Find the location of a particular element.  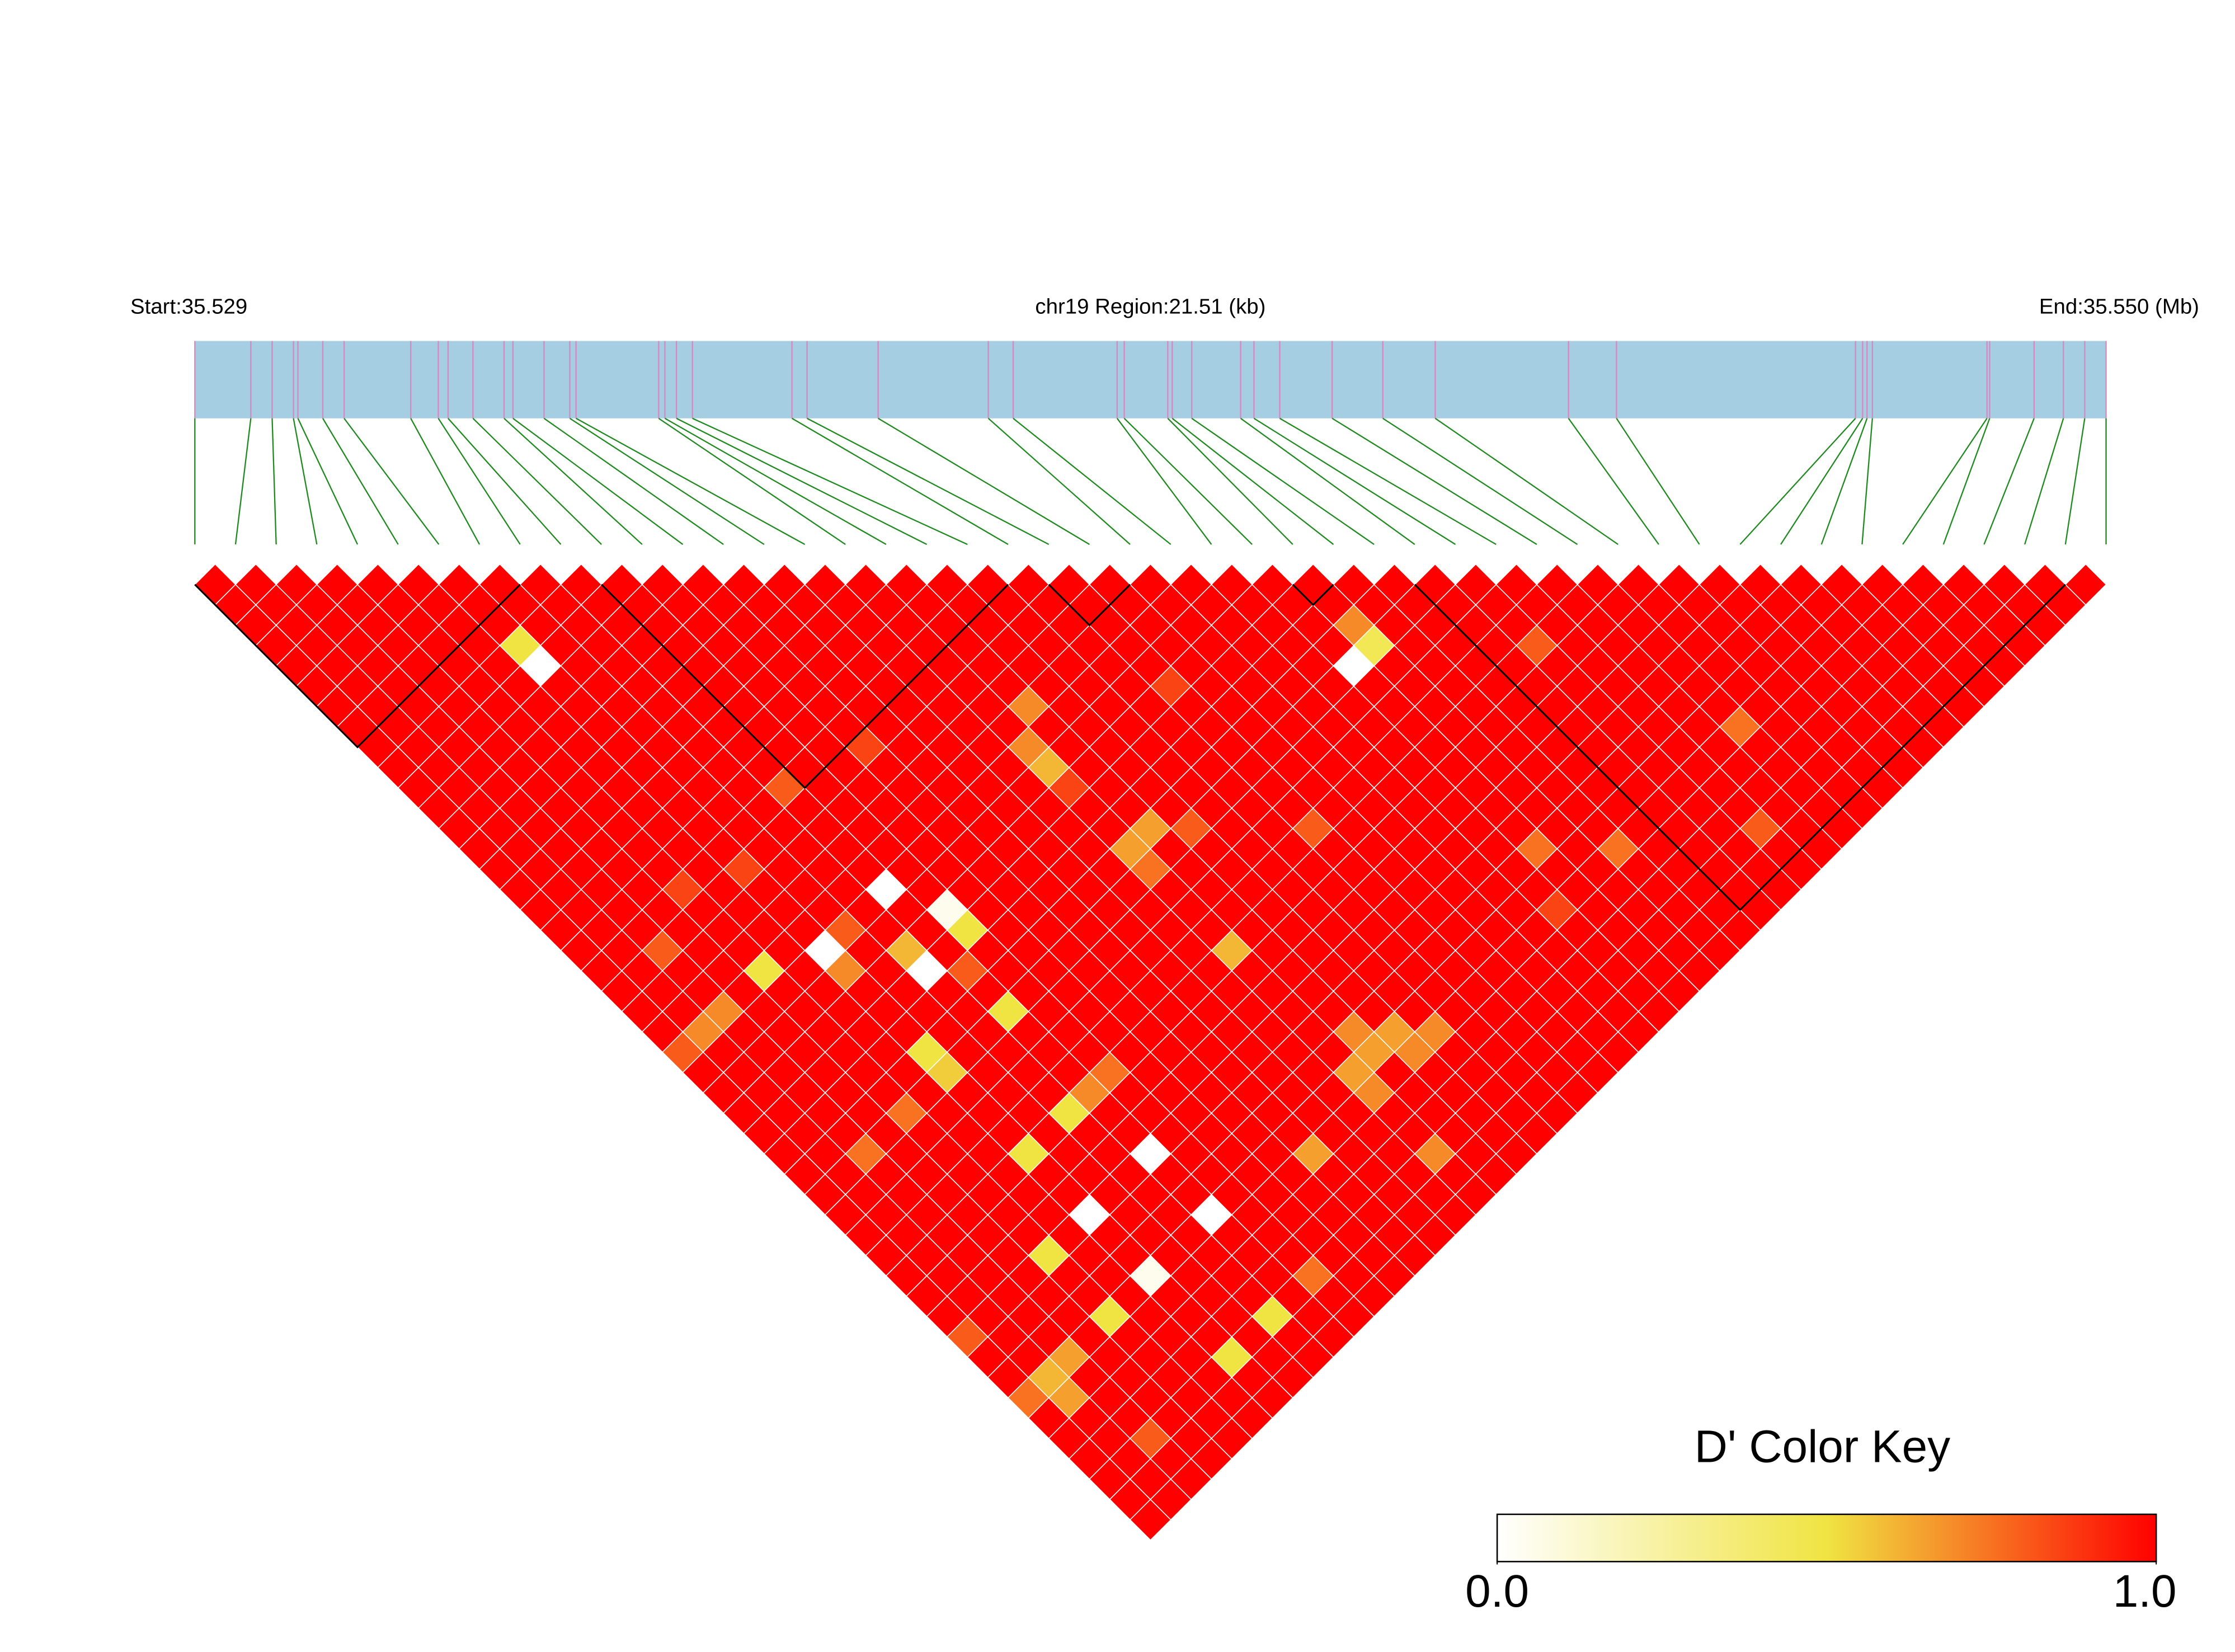

color-key-title: D' Color Key is located at coordinates (1822, 1446).